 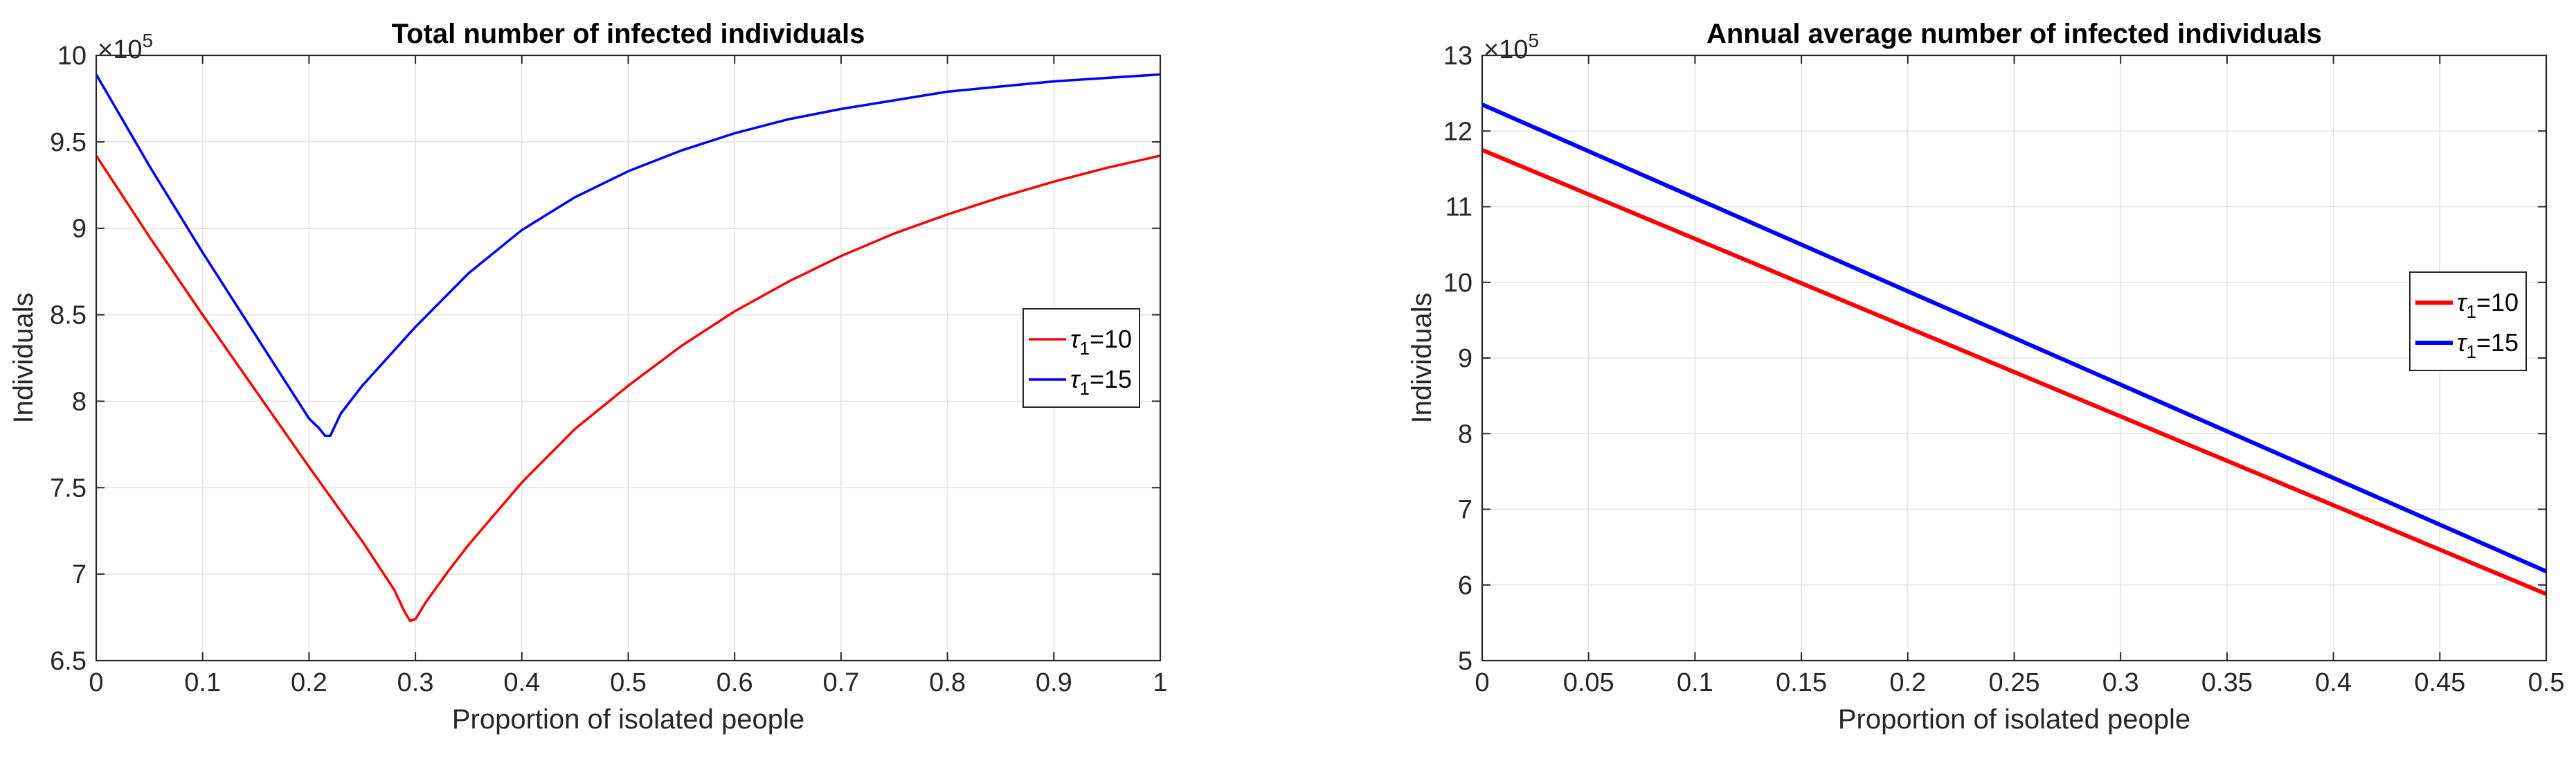 What do you see at coordinates (947, 682) in the screenshot?
I see `x-tick-label: 0.8` at bounding box center [947, 682].